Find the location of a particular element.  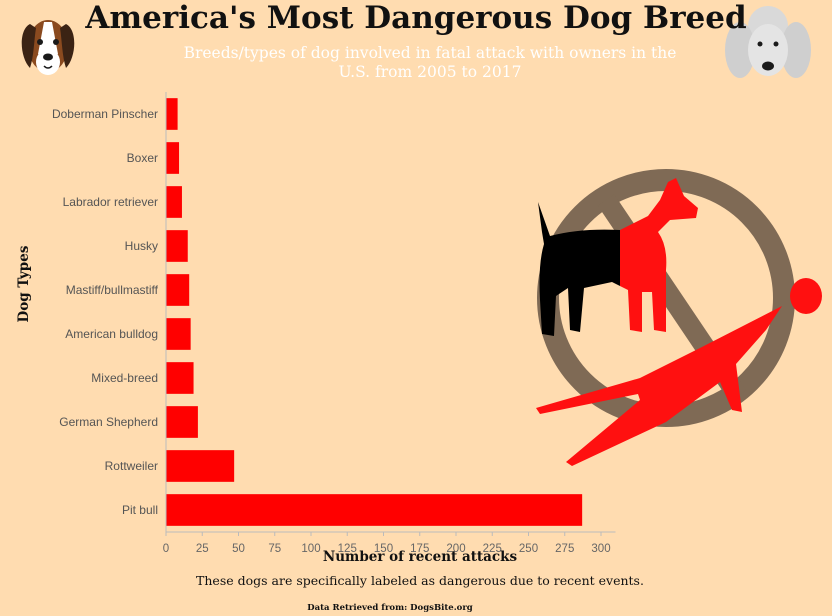

beagle-face-icon is located at coordinates (48, 47).